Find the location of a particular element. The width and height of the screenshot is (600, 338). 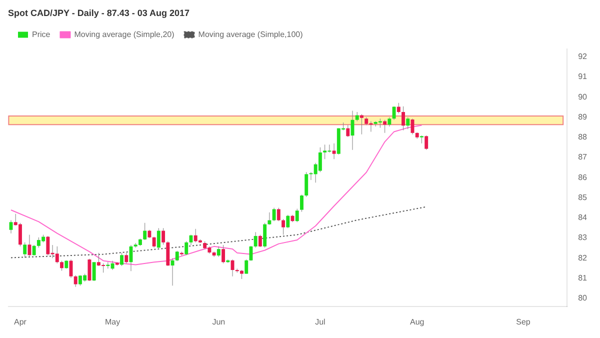

x-tick-label: Jul is located at coordinates (320, 321).